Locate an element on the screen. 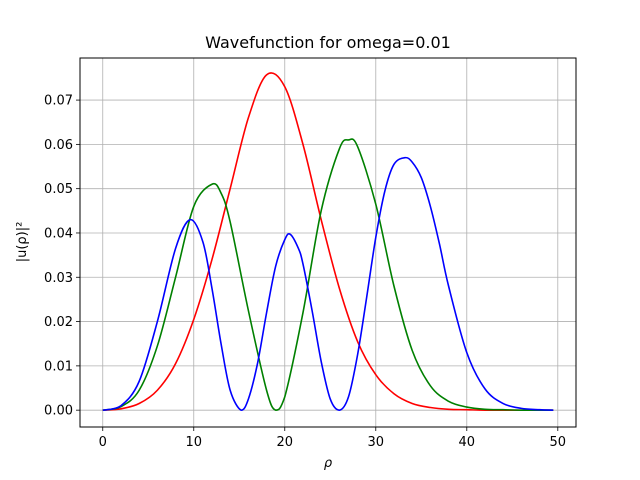  x-tick-label: 10 is located at coordinates (193, 442).